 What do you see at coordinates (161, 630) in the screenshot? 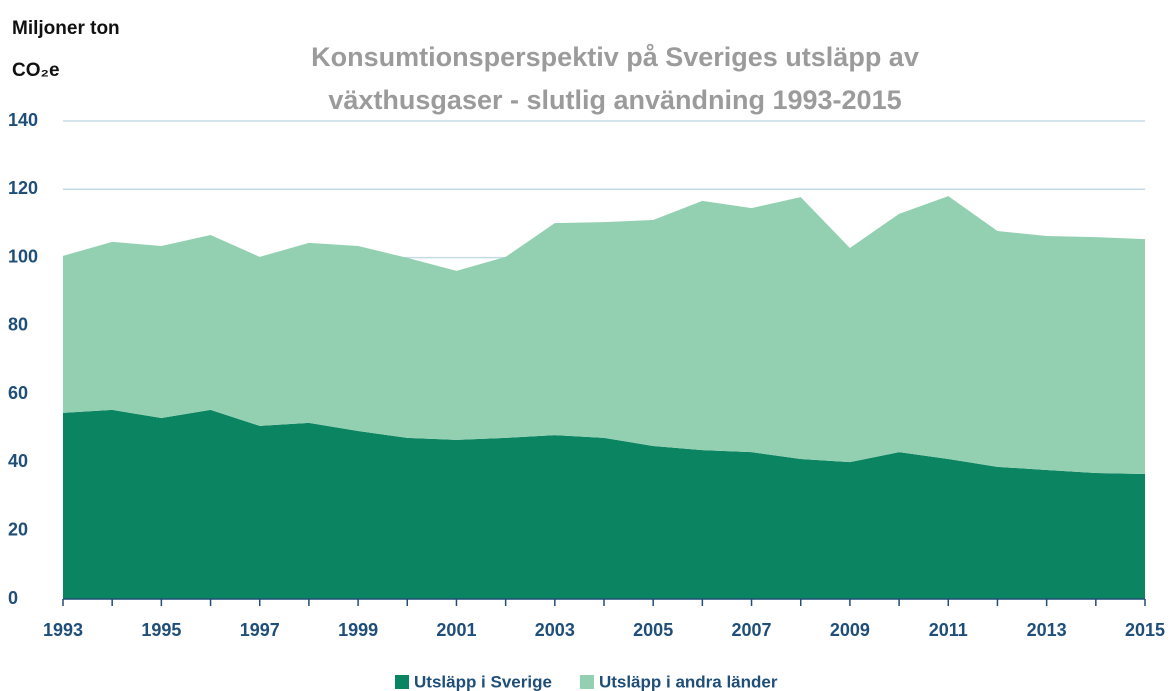
I see `x-tick-label: 1995` at bounding box center [161, 630].